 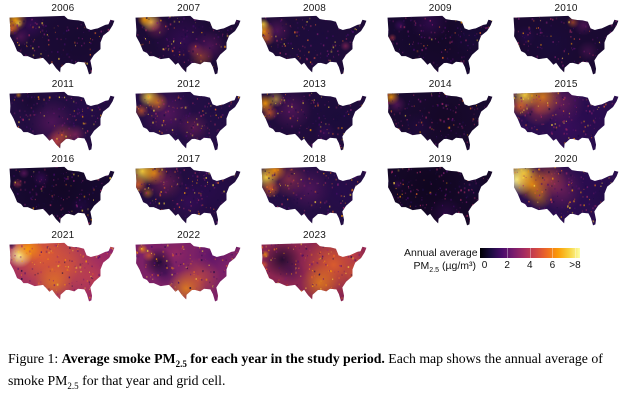 I want to click on us-map-2010, so click(x=566, y=46).